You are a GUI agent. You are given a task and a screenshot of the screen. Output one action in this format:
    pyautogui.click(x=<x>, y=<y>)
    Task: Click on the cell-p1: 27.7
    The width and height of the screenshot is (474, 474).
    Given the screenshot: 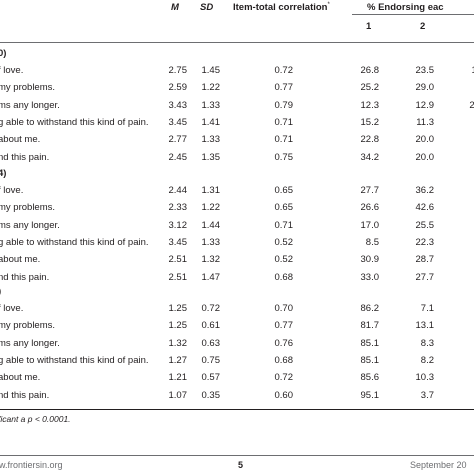 What is the action you would take?
    pyautogui.click(x=370, y=190)
    